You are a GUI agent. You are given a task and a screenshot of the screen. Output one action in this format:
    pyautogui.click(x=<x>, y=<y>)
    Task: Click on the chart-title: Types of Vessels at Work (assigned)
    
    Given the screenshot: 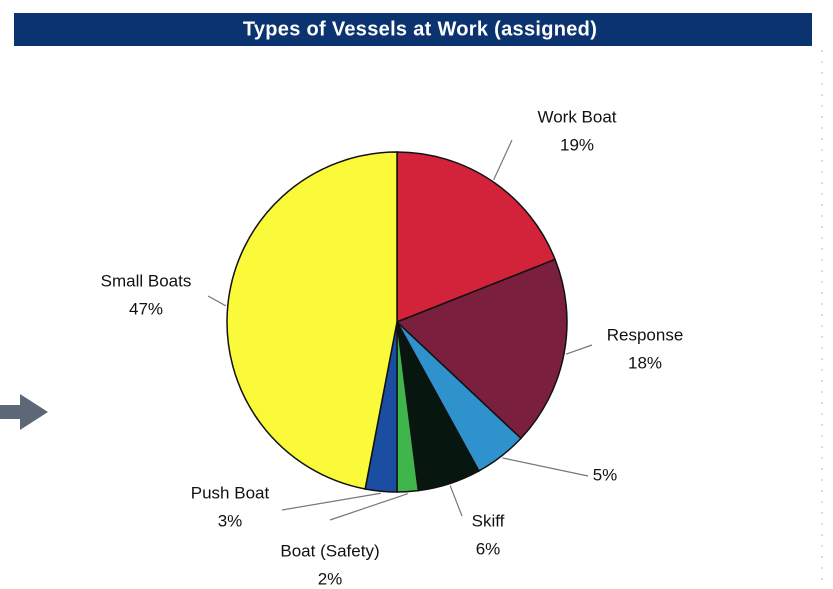 What is the action you would take?
    pyautogui.click(x=420, y=29)
    